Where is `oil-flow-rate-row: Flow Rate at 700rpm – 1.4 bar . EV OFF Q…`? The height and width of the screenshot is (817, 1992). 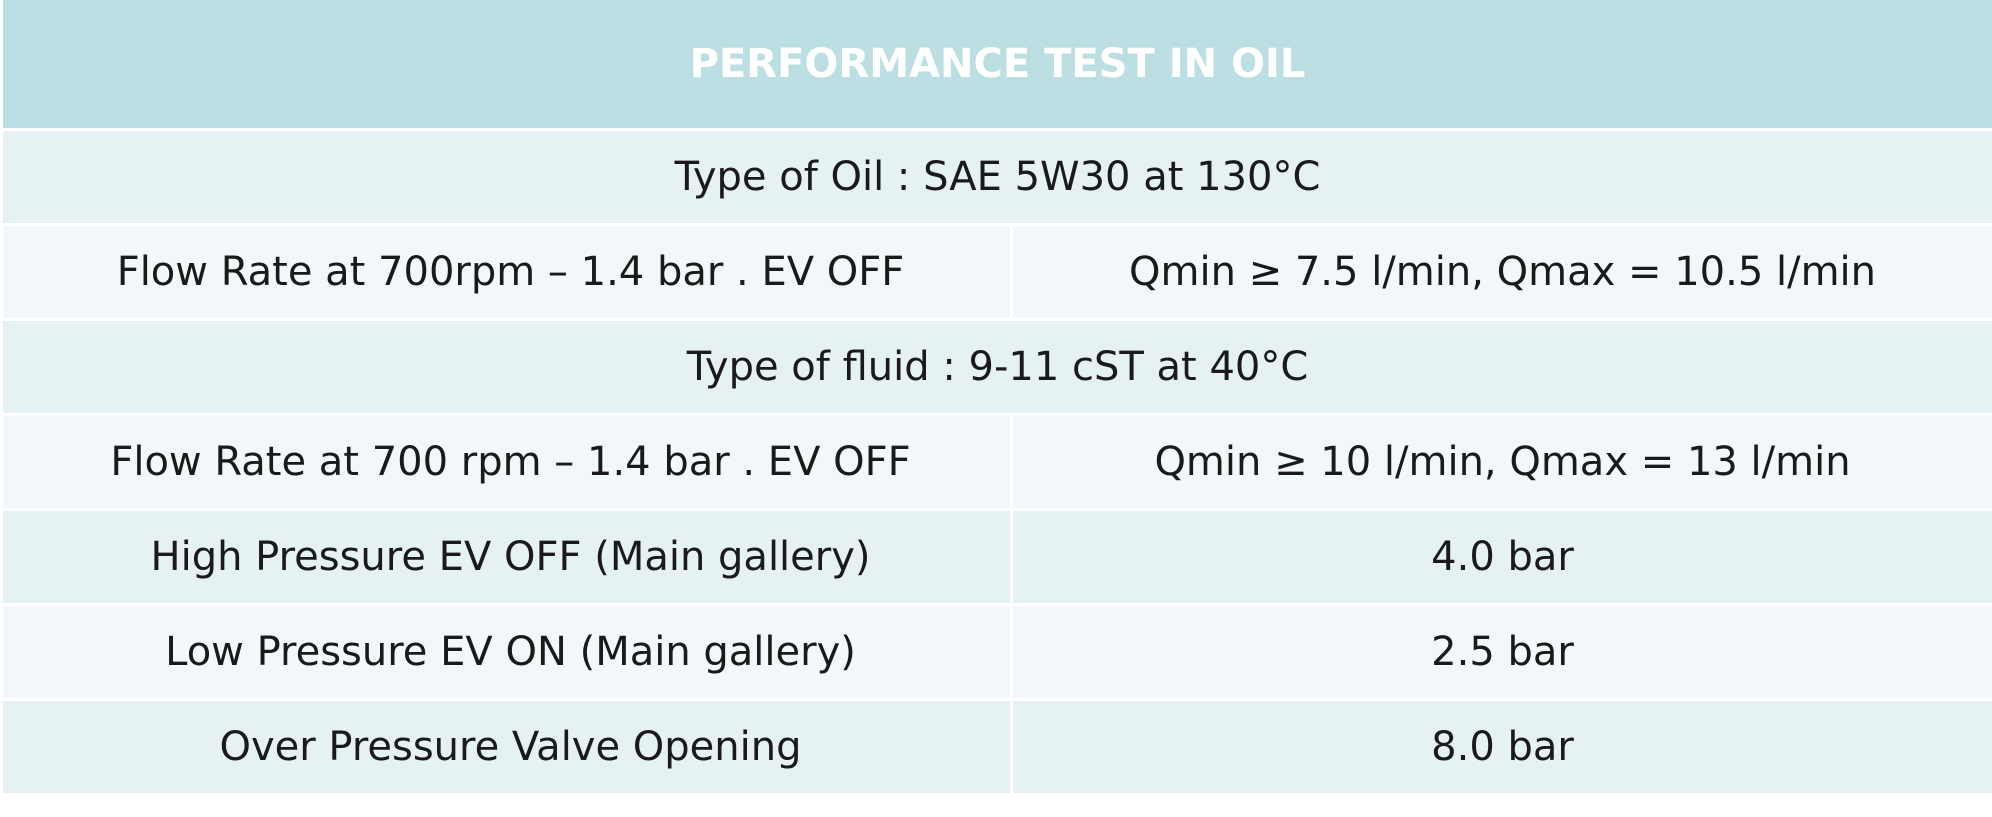
oil-flow-rate-row: Flow Rate at 700rpm – 1.4 bar . EV OFF Q… is located at coordinates (996, 272).